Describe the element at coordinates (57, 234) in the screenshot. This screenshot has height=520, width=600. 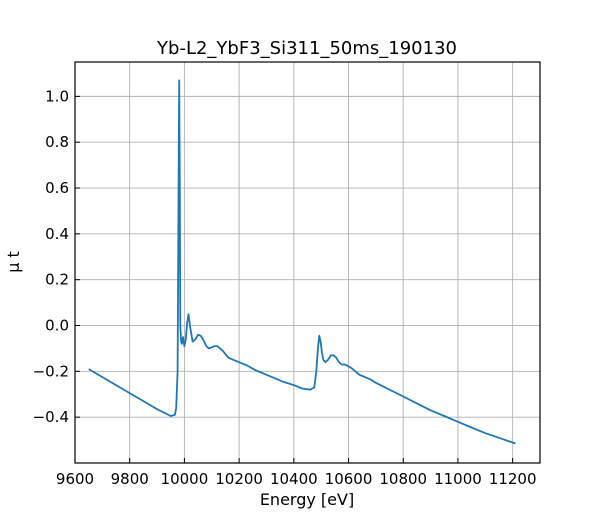
I see `y-tick-label: 0.4` at that location.